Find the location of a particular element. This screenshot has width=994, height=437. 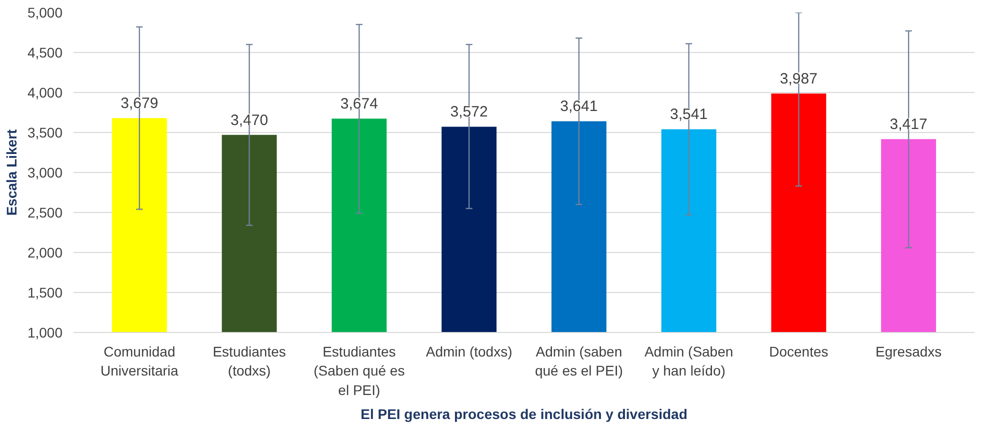

y-tick-label: 3,000 is located at coordinates (45, 172).